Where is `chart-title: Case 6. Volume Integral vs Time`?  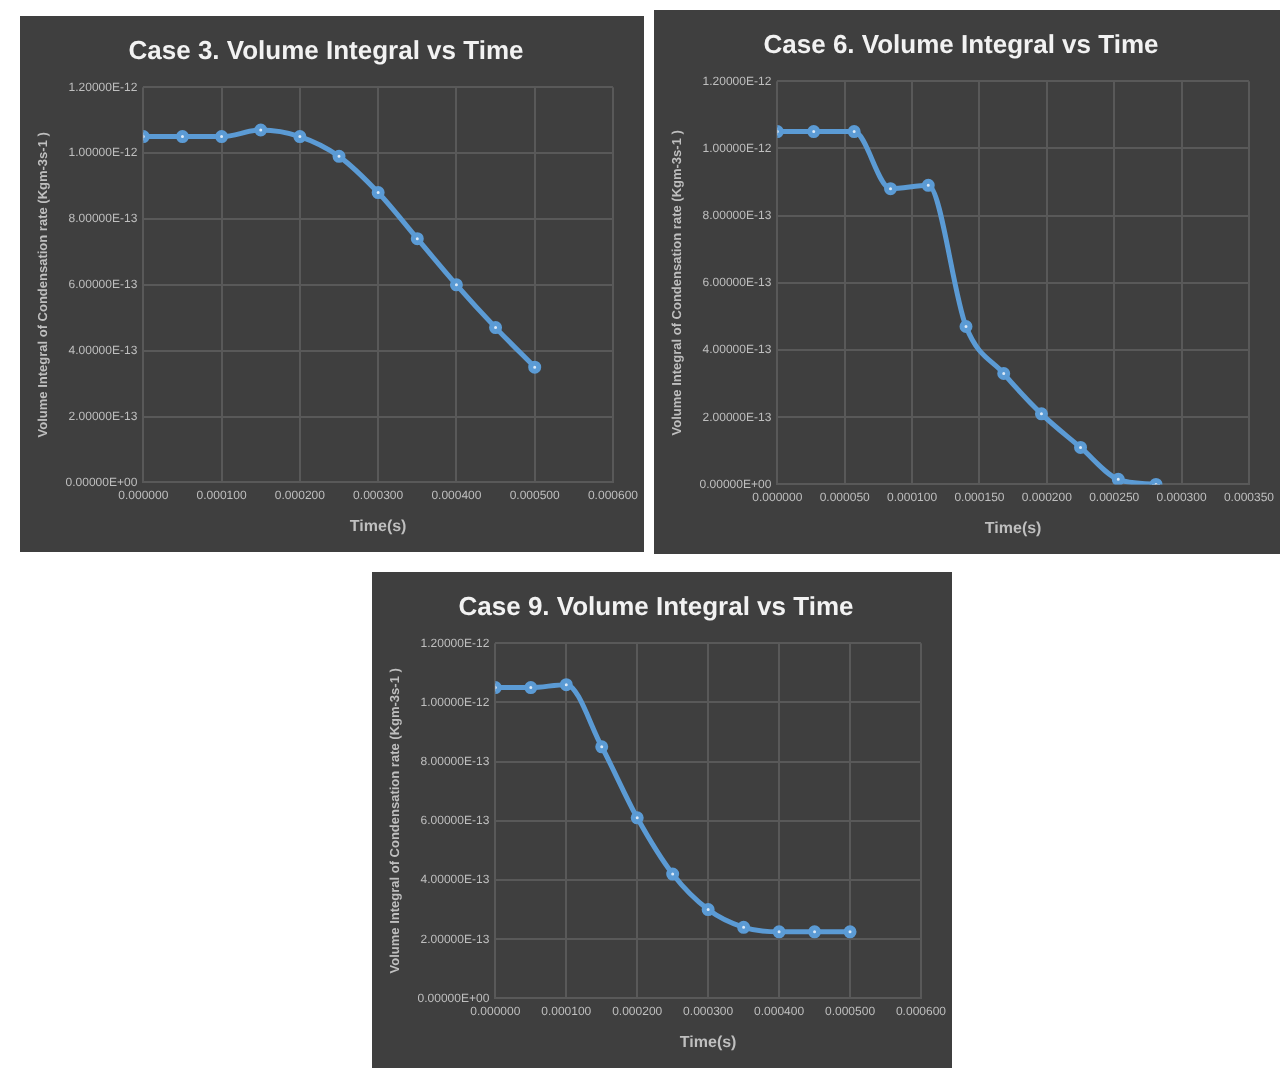
chart-title: Case 6. Volume Integral vs Time is located at coordinates (961, 43).